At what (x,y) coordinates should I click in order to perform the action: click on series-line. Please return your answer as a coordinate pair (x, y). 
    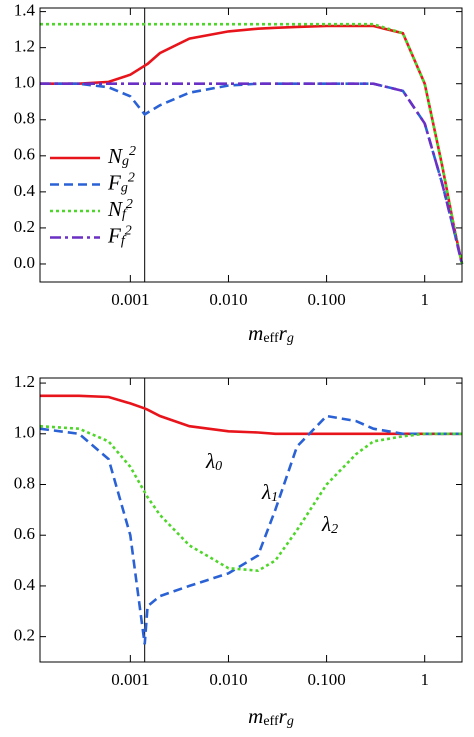
    Looking at the image, I should click on (251, 415).